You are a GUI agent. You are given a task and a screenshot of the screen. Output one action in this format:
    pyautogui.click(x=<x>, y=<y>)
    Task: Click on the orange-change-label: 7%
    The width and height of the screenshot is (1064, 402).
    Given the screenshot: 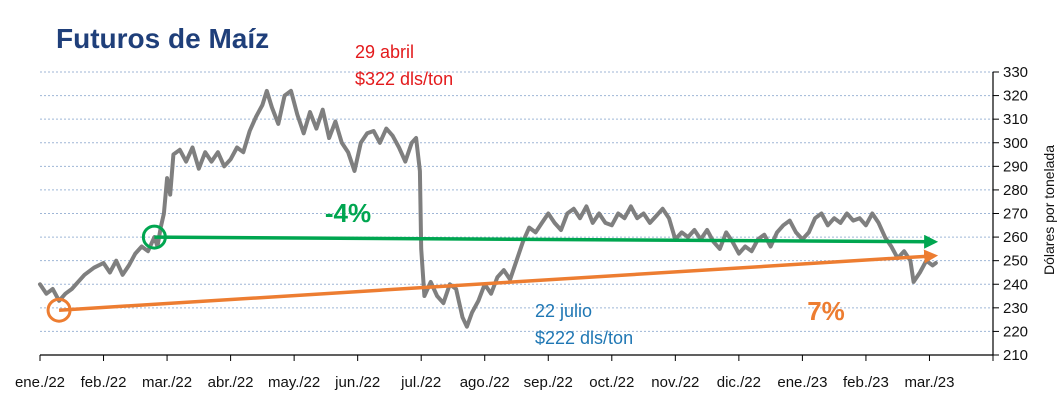 What is the action you would take?
    pyautogui.click(x=826, y=311)
    